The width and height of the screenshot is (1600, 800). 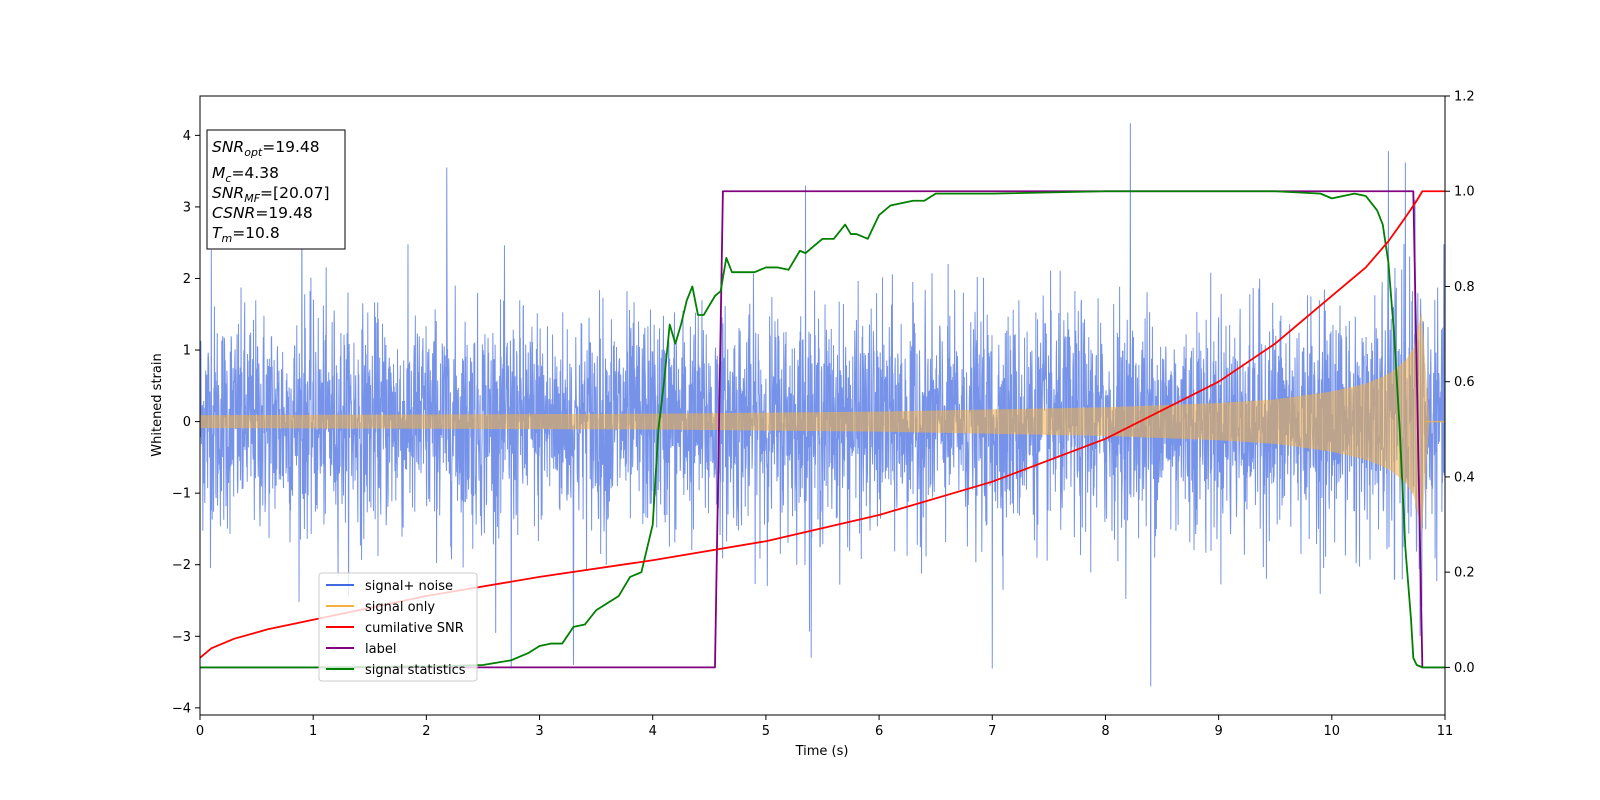 What do you see at coordinates (879, 731) in the screenshot?
I see `x-tick-label: 6` at bounding box center [879, 731].